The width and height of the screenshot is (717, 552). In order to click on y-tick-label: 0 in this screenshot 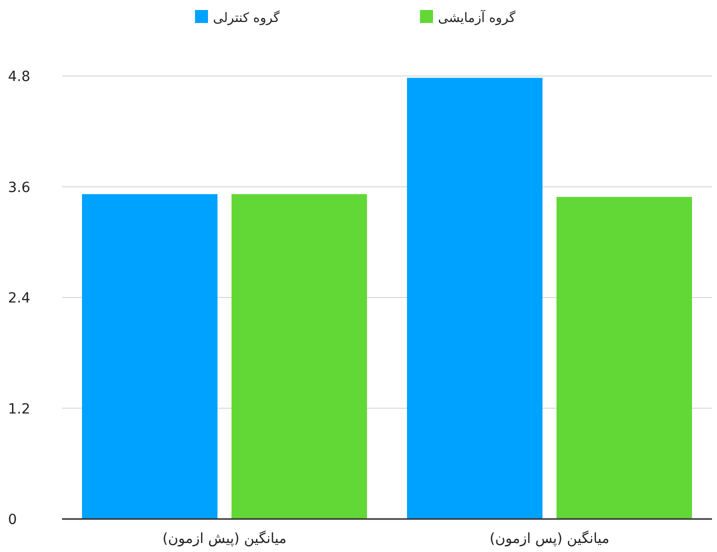, I will do `click(12, 520)`.